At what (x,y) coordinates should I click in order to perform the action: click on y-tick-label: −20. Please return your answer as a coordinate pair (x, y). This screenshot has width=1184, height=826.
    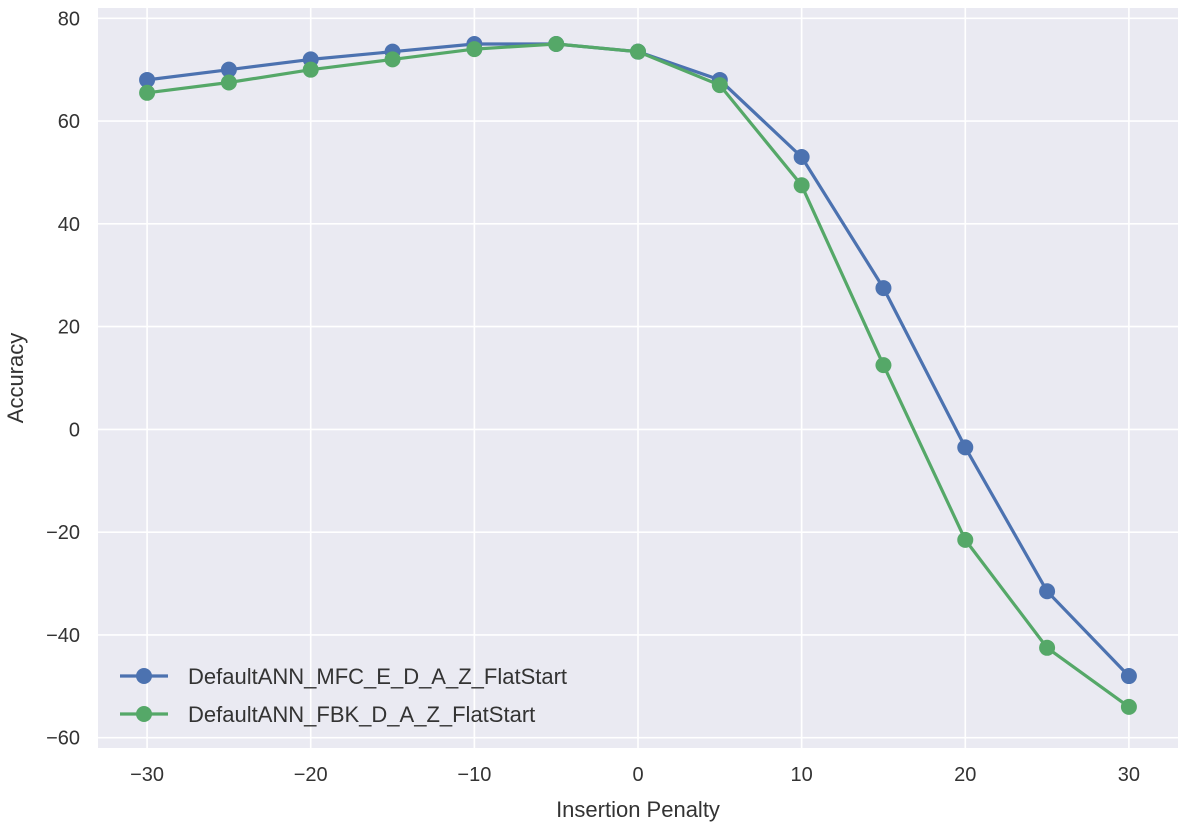
    Looking at the image, I should click on (63, 533).